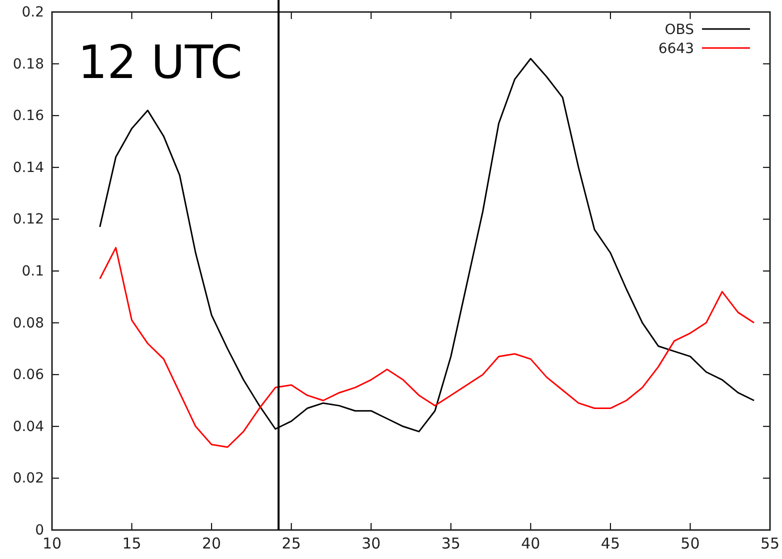  Describe the element at coordinates (28, 220) in the screenshot. I see `y-tick-label: 0.12` at that location.